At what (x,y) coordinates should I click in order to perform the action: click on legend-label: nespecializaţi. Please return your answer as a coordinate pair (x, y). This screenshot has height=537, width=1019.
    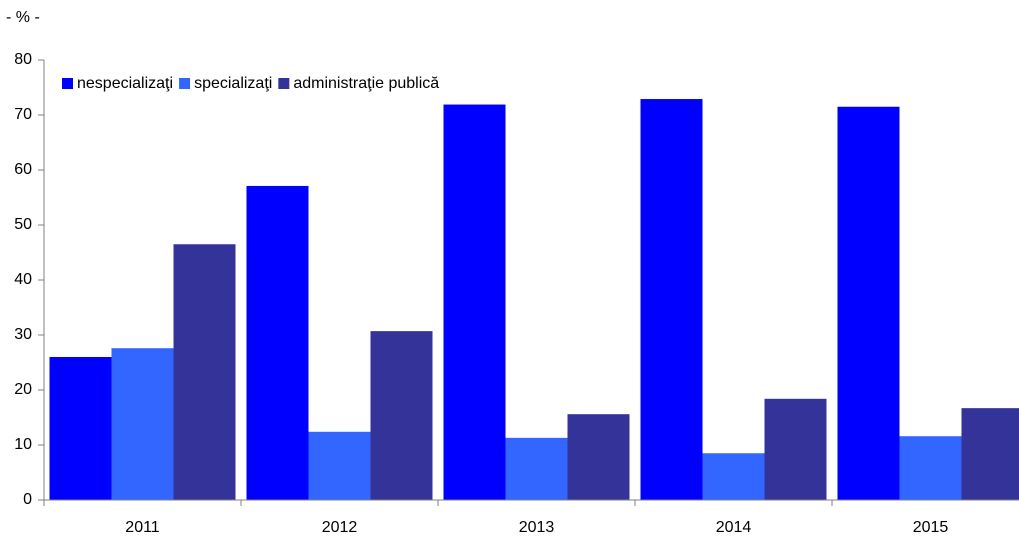
    Looking at the image, I should click on (125, 83).